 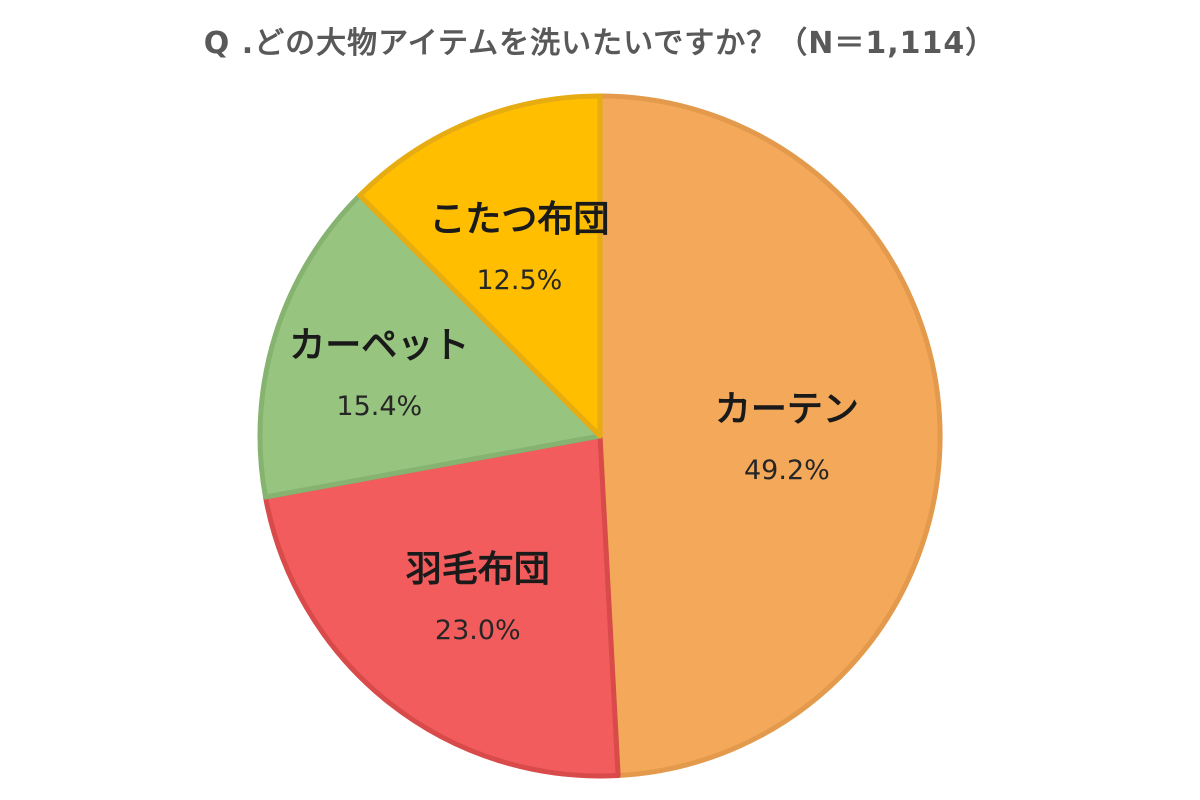 I want to click on slice-label: 羽毛布団, so click(x=478, y=569).